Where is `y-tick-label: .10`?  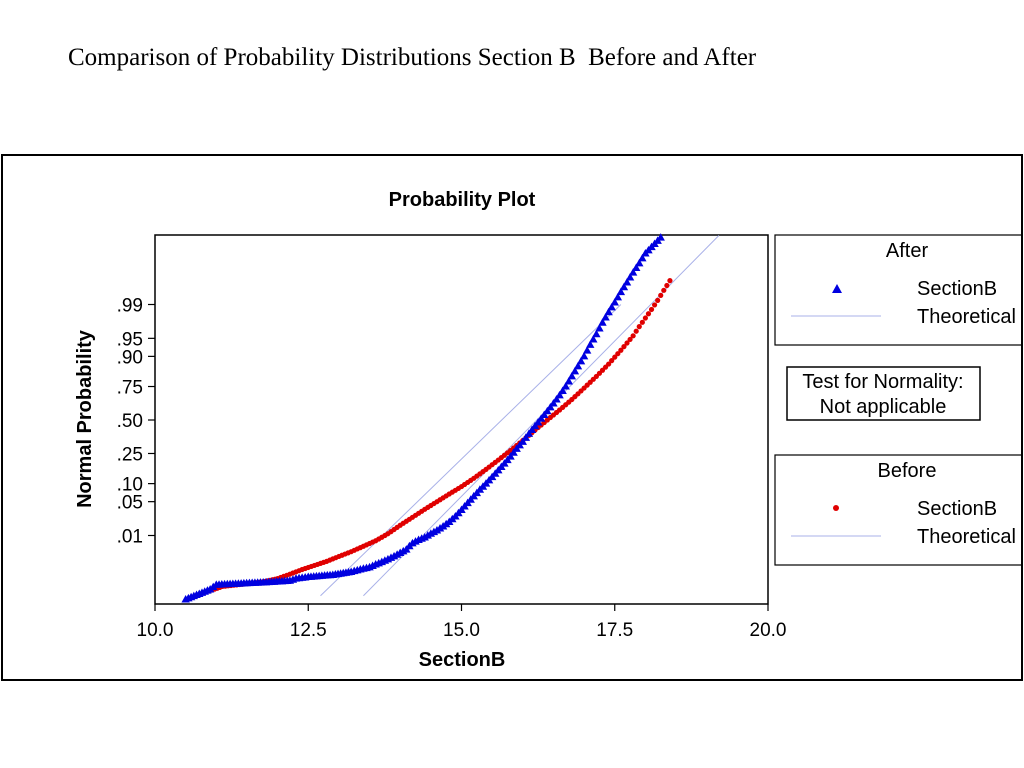
y-tick-label: .10 is located at coordinates (130, 485).